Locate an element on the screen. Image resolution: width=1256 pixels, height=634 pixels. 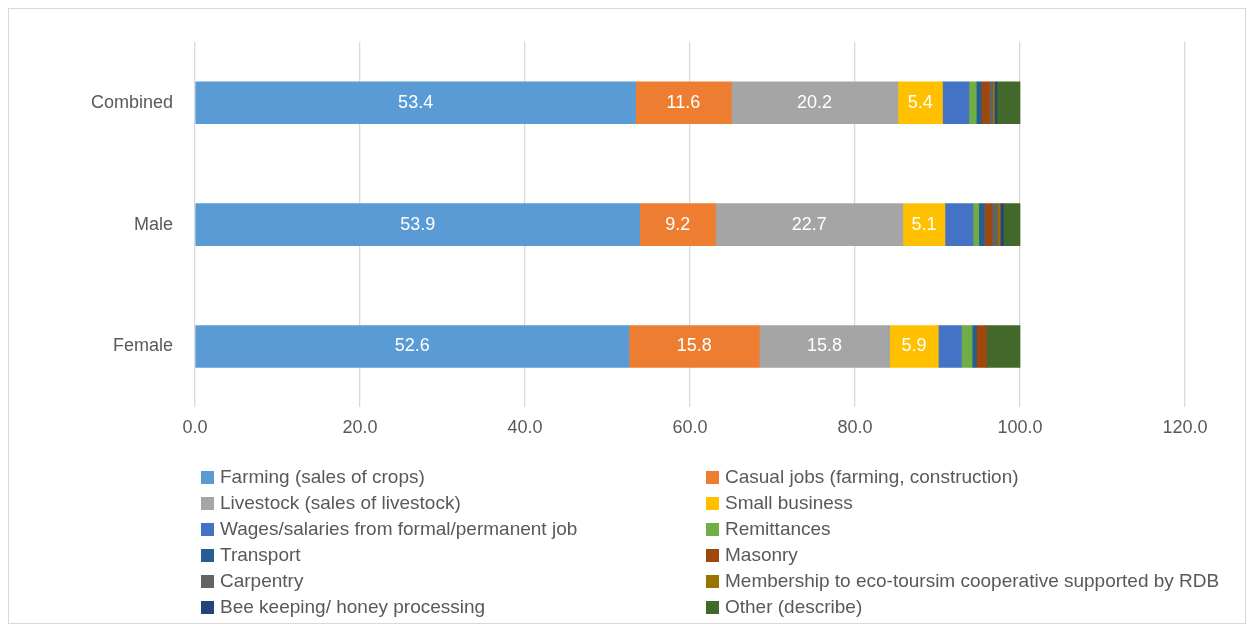
y-tick-label: Female is located at coordinates (143, 345).